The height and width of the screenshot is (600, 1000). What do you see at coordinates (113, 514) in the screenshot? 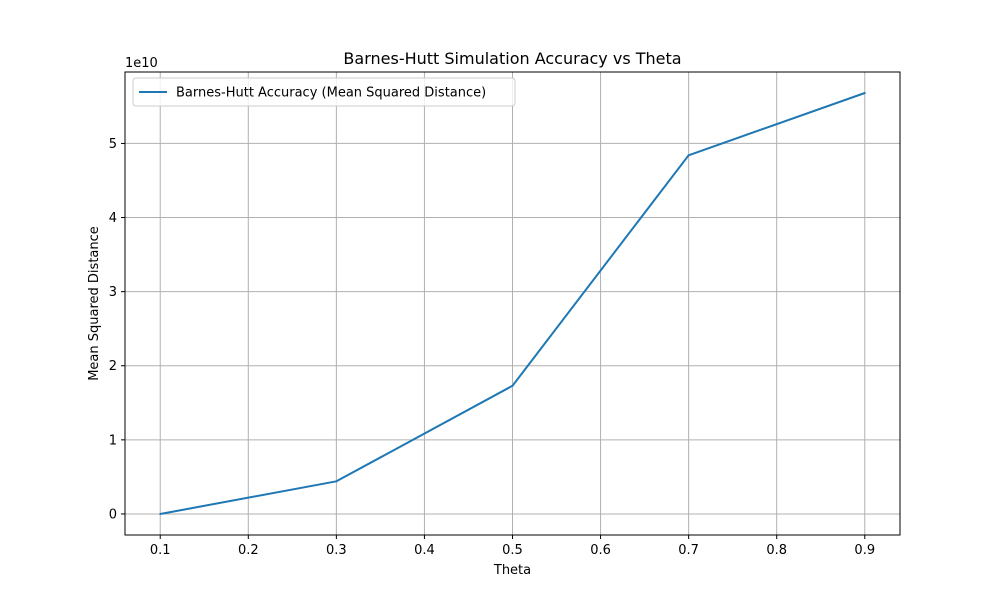
I see `y-tick-label: 0` at bounding box center [113, 514].